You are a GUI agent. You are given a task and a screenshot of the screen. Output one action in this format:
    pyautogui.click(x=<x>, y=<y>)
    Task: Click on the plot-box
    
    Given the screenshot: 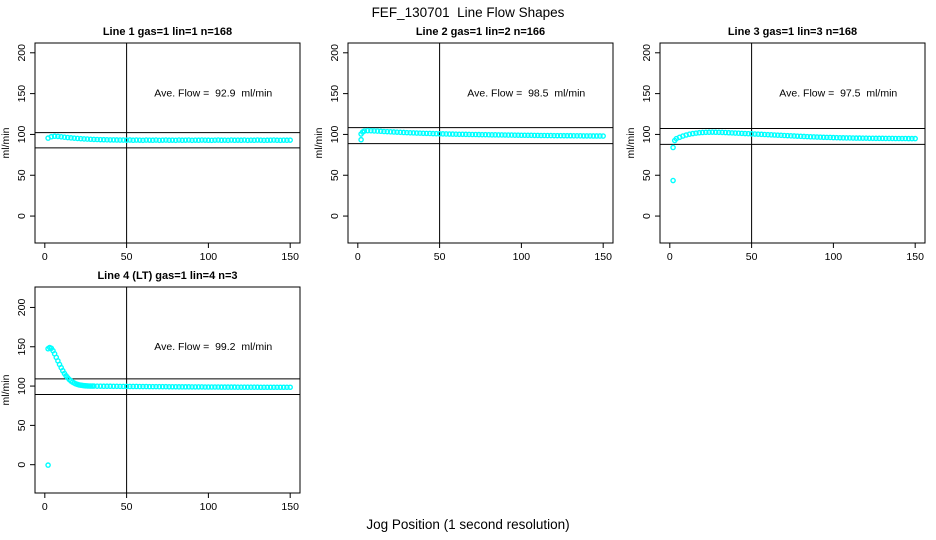 What is the action you would take?
    pyautogui.click(x=792, y=143)
    